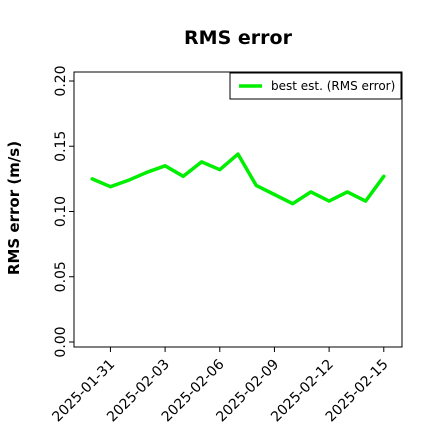 Image resolution: width=440 pixels, height=440 pixels. What do you see at coordinates (61, 80) in the screenshot?
I see `y-tick-label: 0.20` at bounding box center [61, 80].